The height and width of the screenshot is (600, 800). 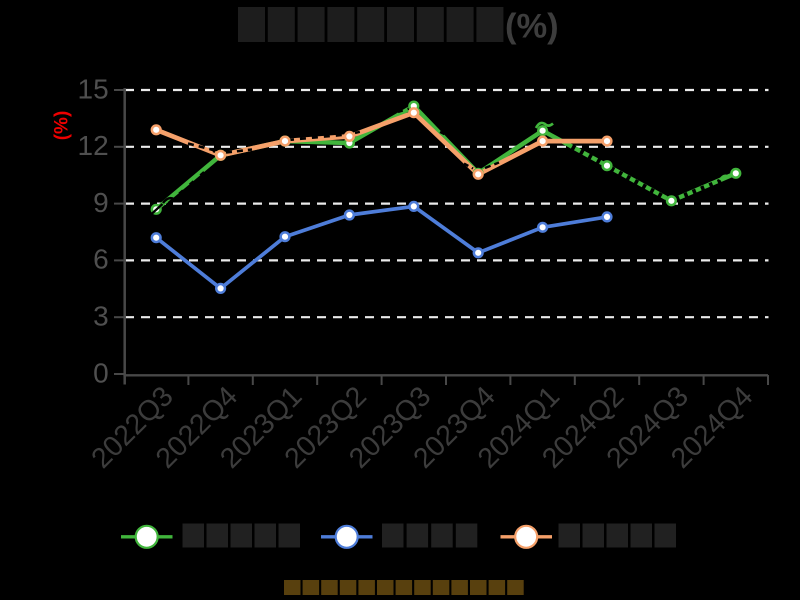 I want to click on svg-text: 6, so click(x=101, y=259).